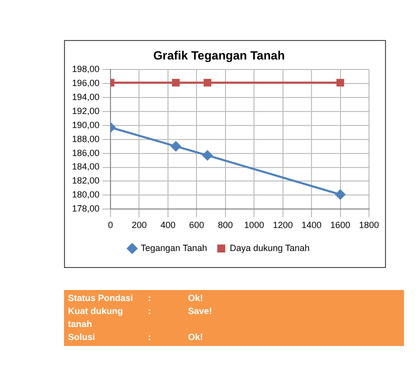 Image resolution: width=420 pixels, height=386 pixels. I want to click on text: Status Pondasi, so click(101, 298).